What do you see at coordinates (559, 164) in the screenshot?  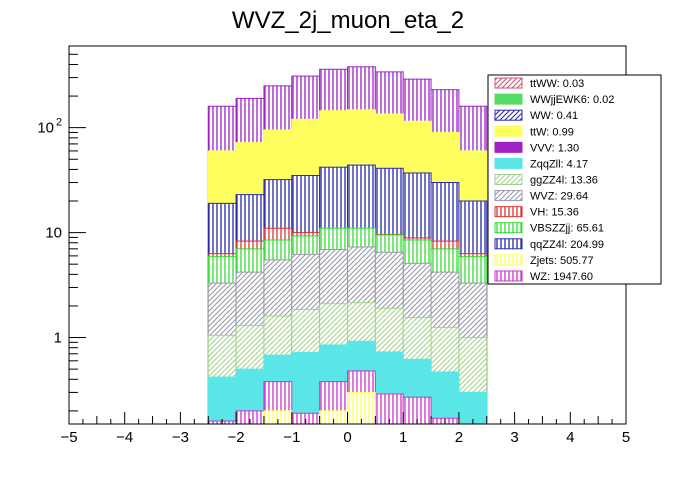 I see `legend-label: ZqqZll: 4.17` at bounding box center [559, 164].